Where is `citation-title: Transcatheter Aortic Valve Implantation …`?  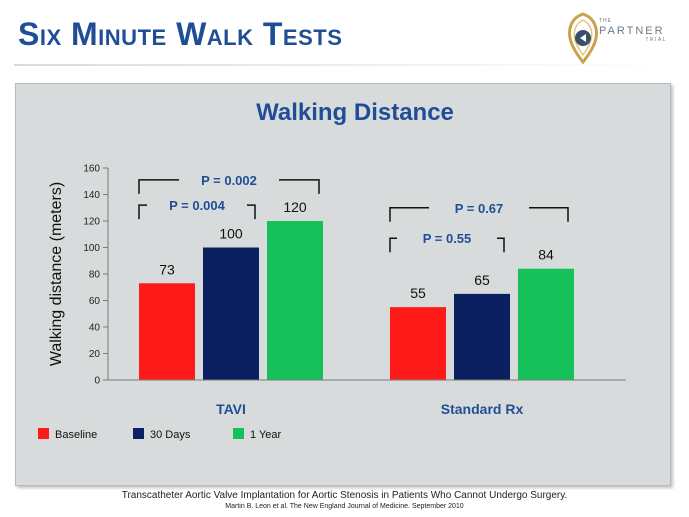
citation-title: Transcatheter Aortic Valve Implantation … is located at coordinates (344, 495).